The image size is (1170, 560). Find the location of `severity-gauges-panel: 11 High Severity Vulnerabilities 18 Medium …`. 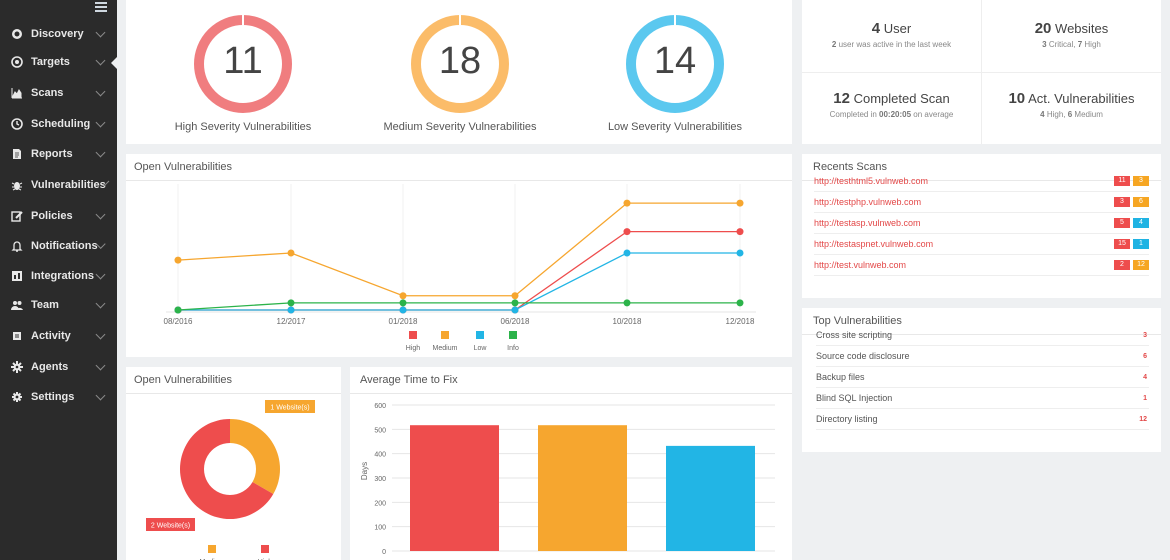

severity-gauges-panel: 11 High Severity Vulnerabilities 18 Medium … is located at coordinates (459, 72).